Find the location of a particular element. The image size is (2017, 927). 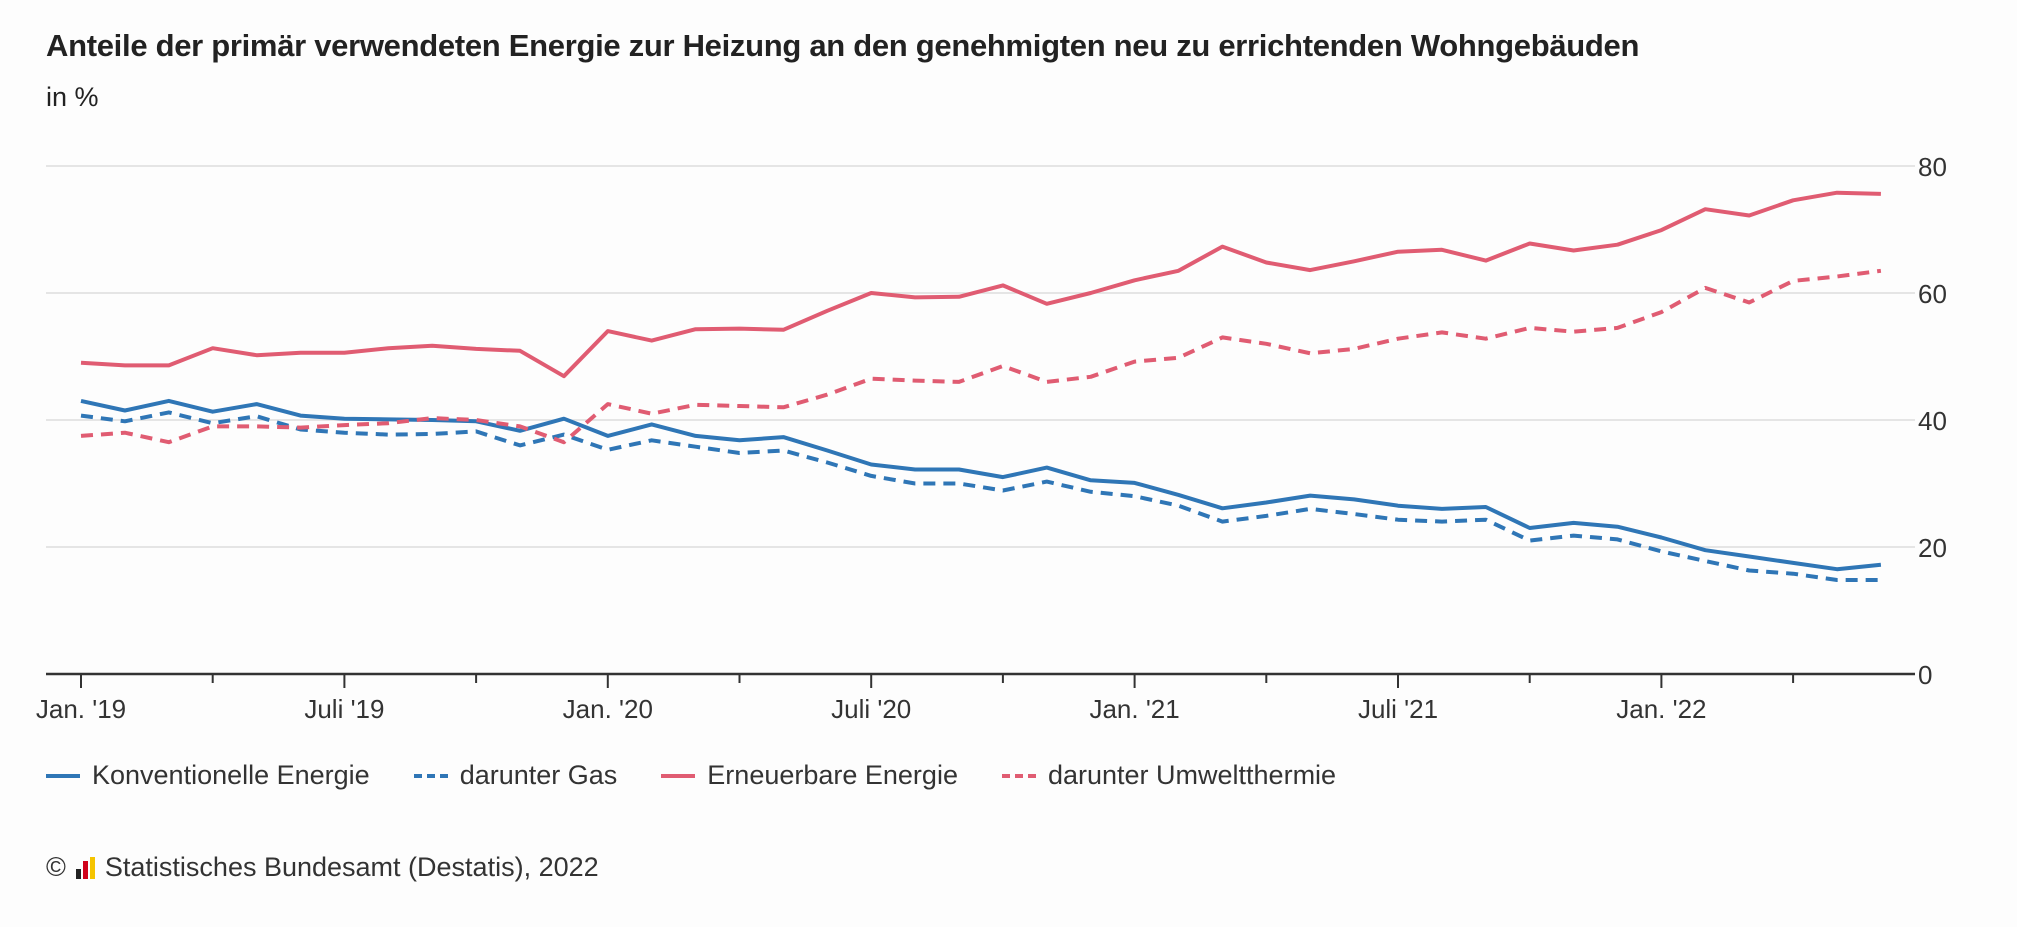

y-axis-ticks: 0 20 40 60 80 is located at coordinates (1932, 421).